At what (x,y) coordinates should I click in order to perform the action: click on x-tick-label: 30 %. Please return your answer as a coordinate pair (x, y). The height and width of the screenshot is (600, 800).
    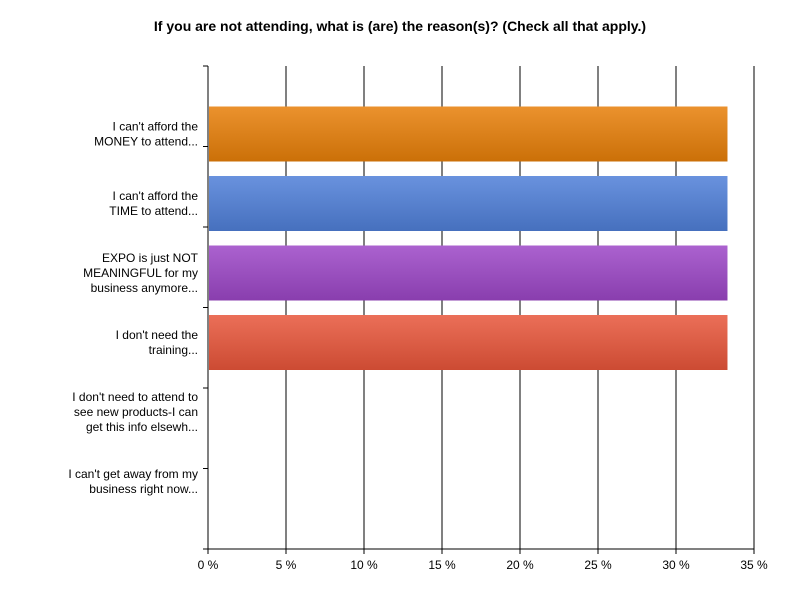
    Looking at the image, I should click on (676, 565).